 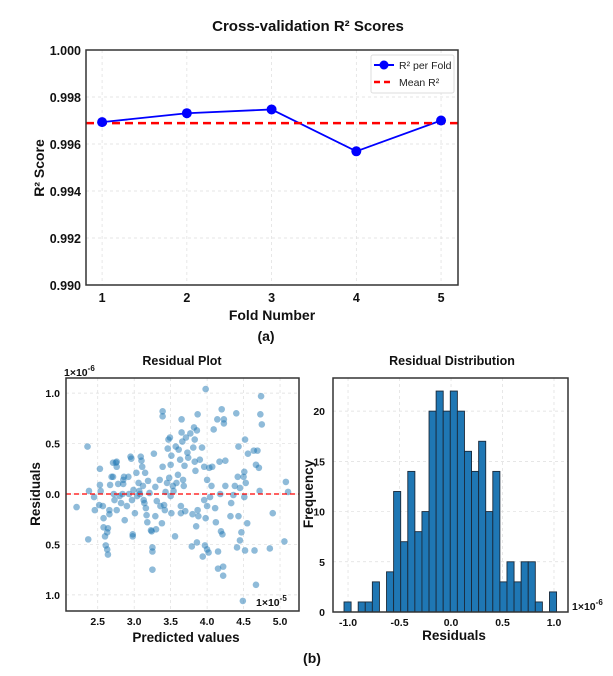 What do you see at coordinates (65, 286) in the screenshot?
I see `y-tick-label: 0.990` at bounding box center [65, 286].